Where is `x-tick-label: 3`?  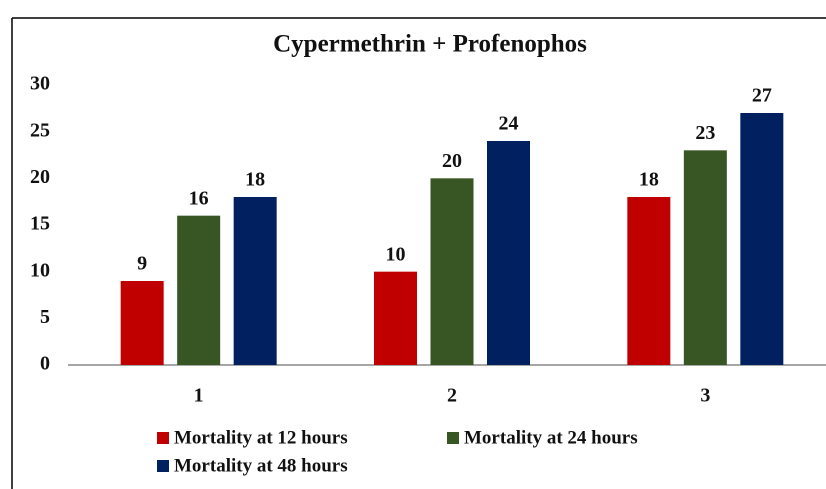
x-tick-label: 3 is located at coordinates (705, 396).